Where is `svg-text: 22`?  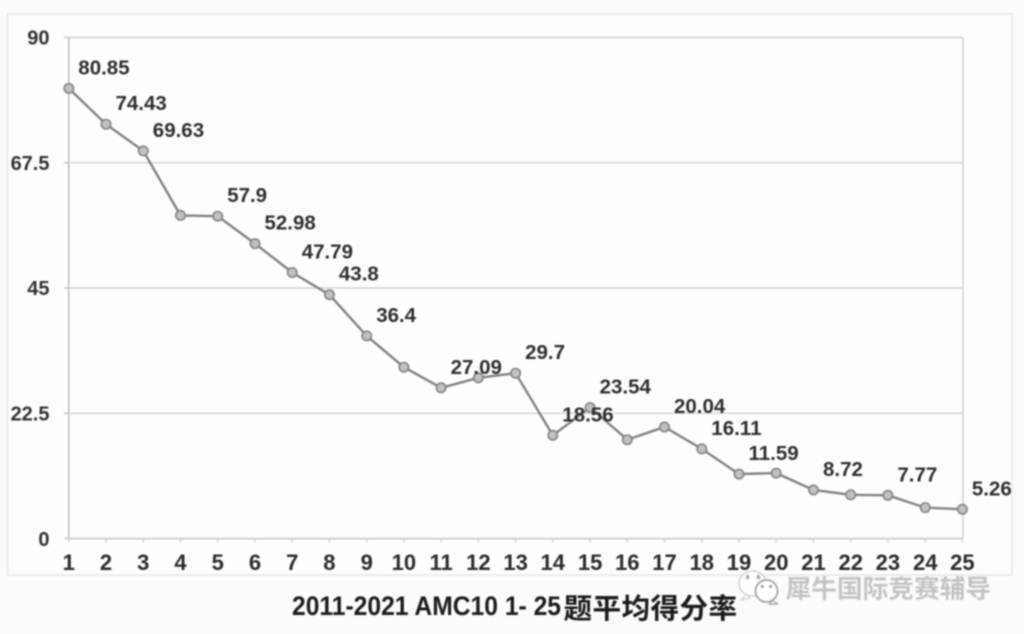 svg-text: 22 is located at coordinates (850, 562).